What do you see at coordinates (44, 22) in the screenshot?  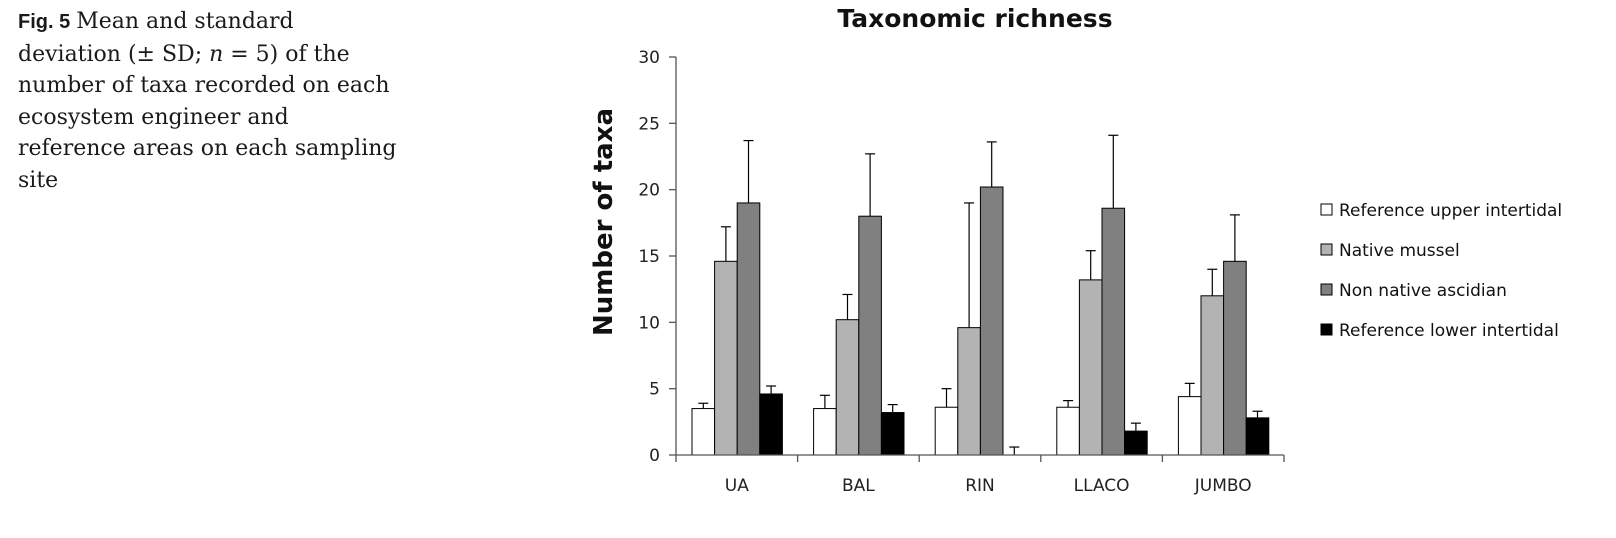 I see `figure-label: Fig. 5` at bounding box center [44, 22].